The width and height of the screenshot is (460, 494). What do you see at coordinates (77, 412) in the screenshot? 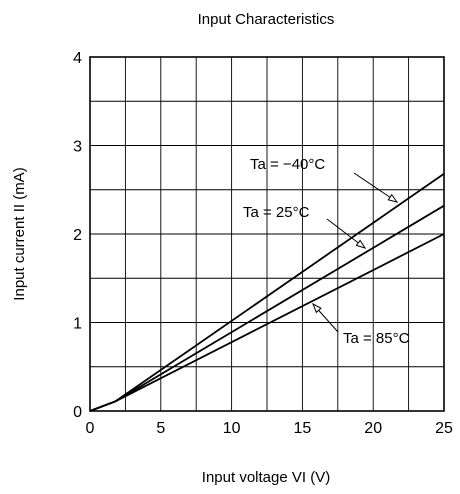
I see `y-tick-label: 0` at bounding box center [77, 412].